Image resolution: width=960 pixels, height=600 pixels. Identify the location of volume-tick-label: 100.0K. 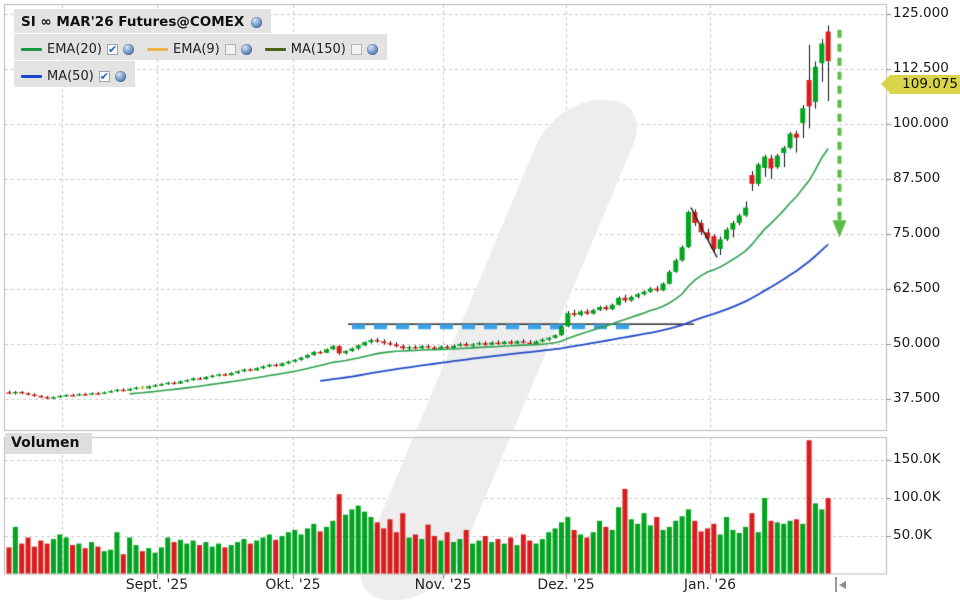
(917, 497).